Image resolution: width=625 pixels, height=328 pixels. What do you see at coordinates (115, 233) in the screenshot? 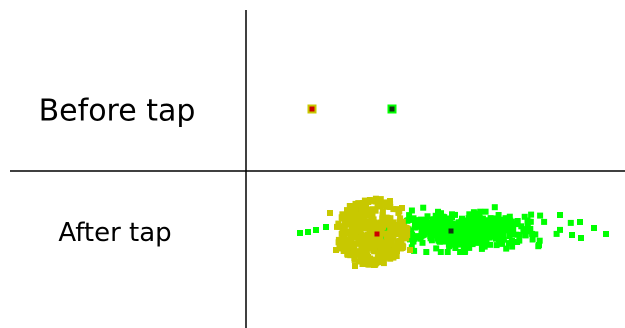
I see `after-tap-label: After tap` at bounding box center [115, 233].